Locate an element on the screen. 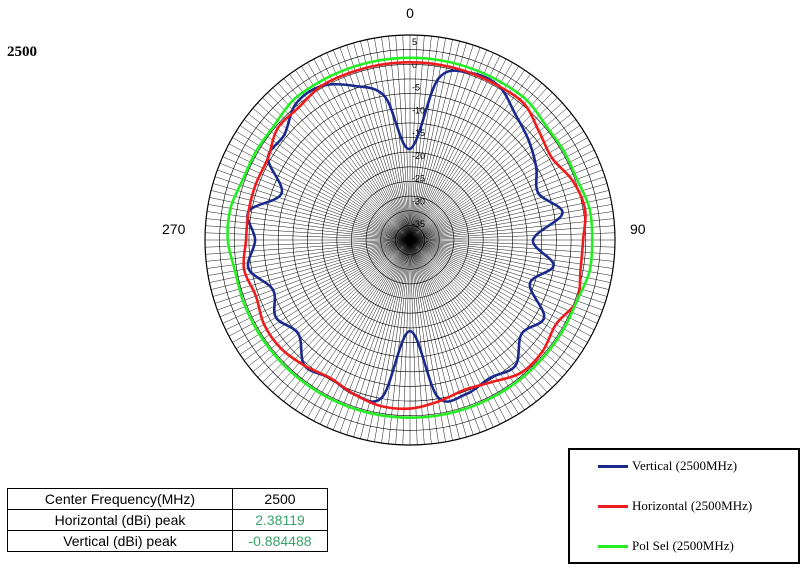  legend-label-polsel: Pol Sel (2500MHz) is located at coordinates (683, 545).